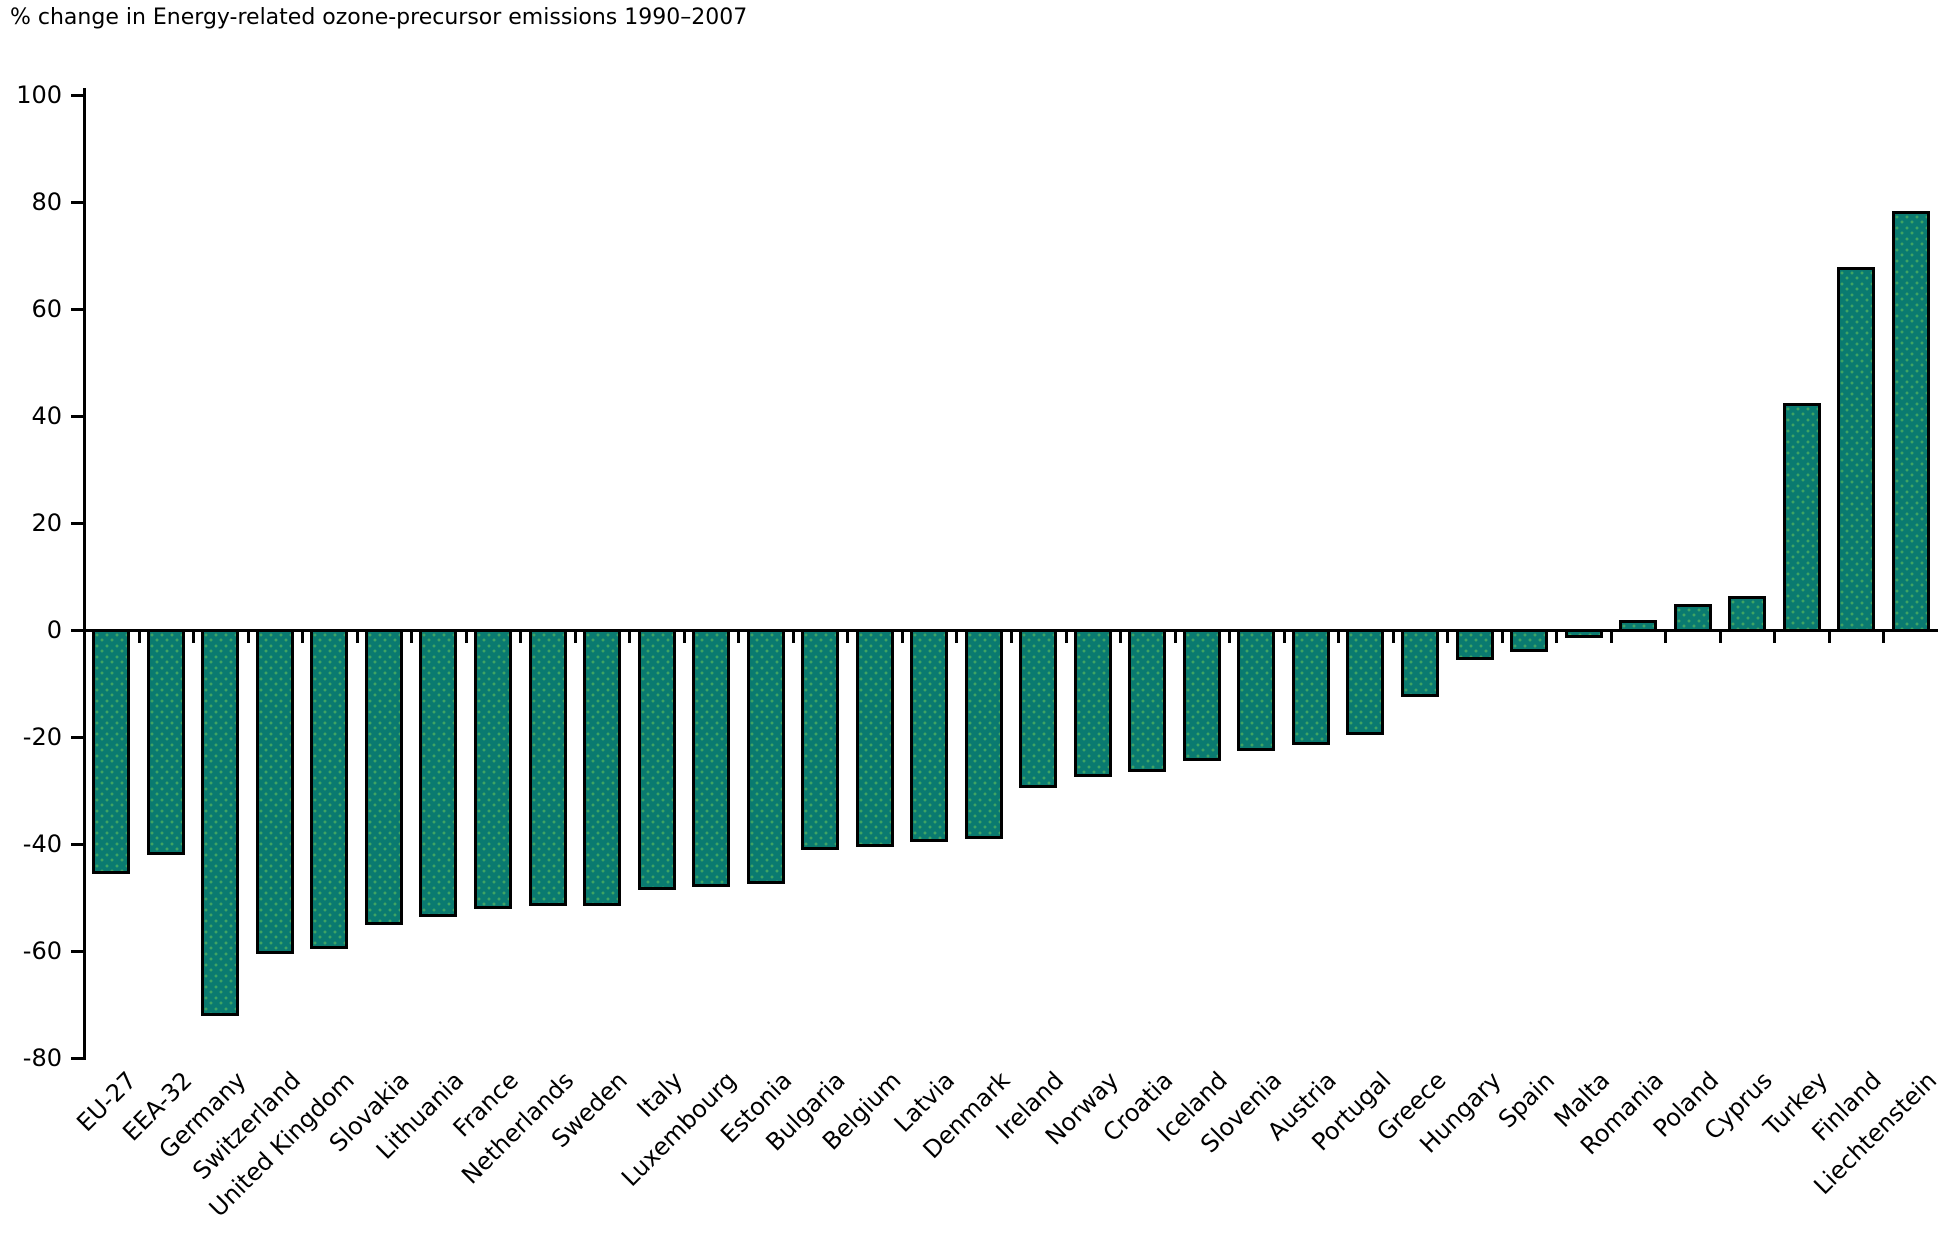 Image resolution: width=1945 pixels, height=1251 pixels. I want to click on bar-switzerland, so click(275, 791).